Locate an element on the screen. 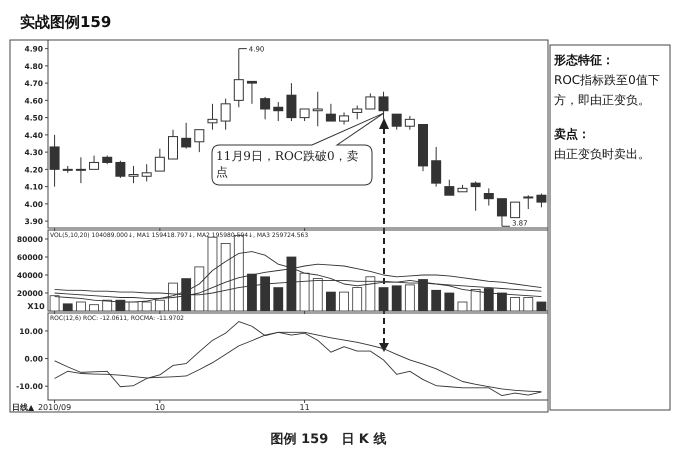 This screenshot has width=697, height=466. text: ROC指标跌至0值下方，即由正变负。 is located at coordinates (607, 90).